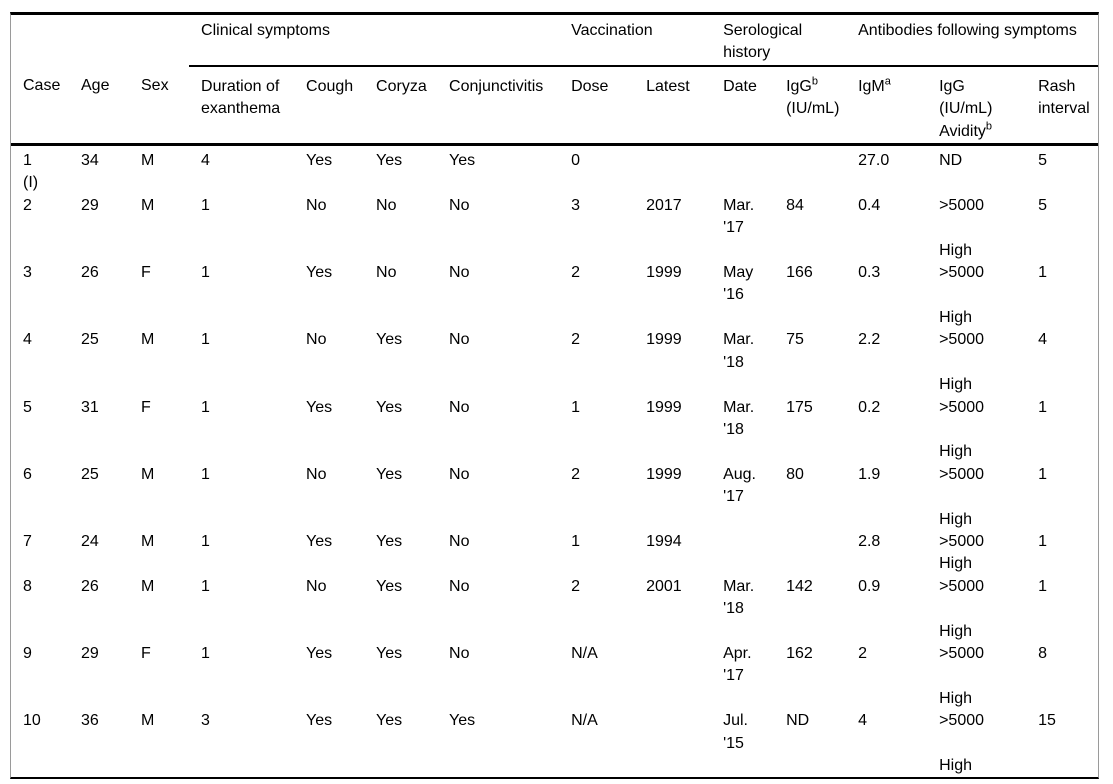  Describe the element at coordinates (27, 205) in the screenshot. I see `cell-case-line: 2` at that location.